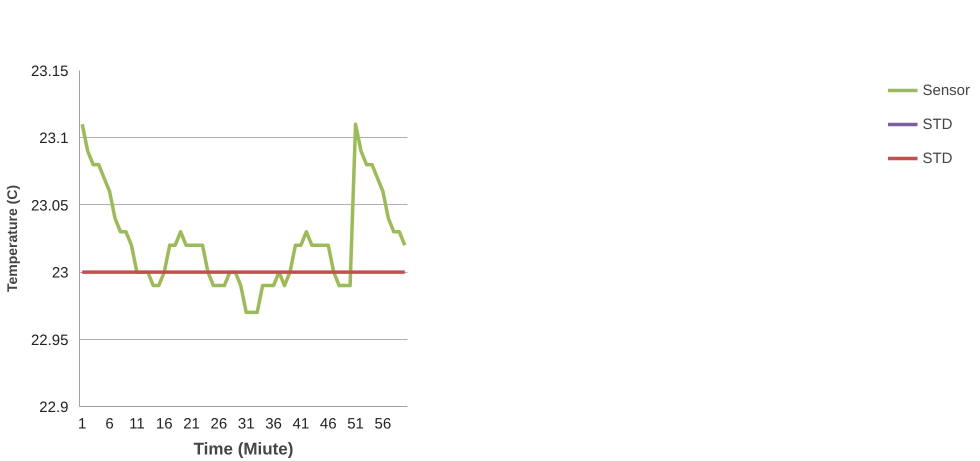 This screenshot has height=461, width=980. What do you see at coordinates (12, 238) in the screenshot?
I see `y-axis-title: Temperature (C)` at bounding box center [12, 238].